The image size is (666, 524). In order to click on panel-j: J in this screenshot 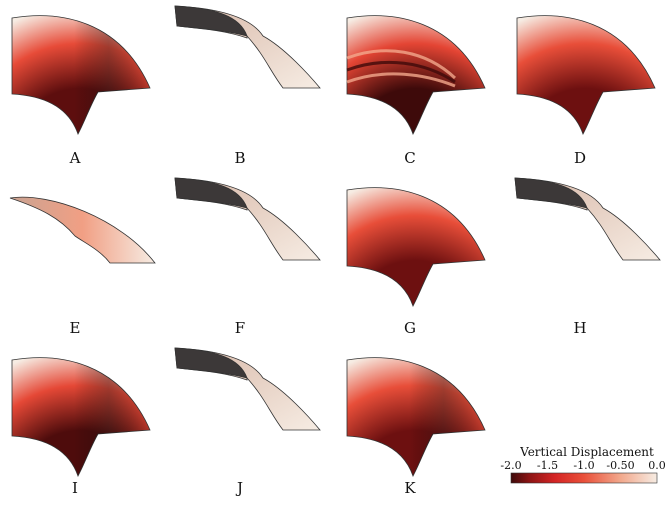, I will do `click(247, 422)`.